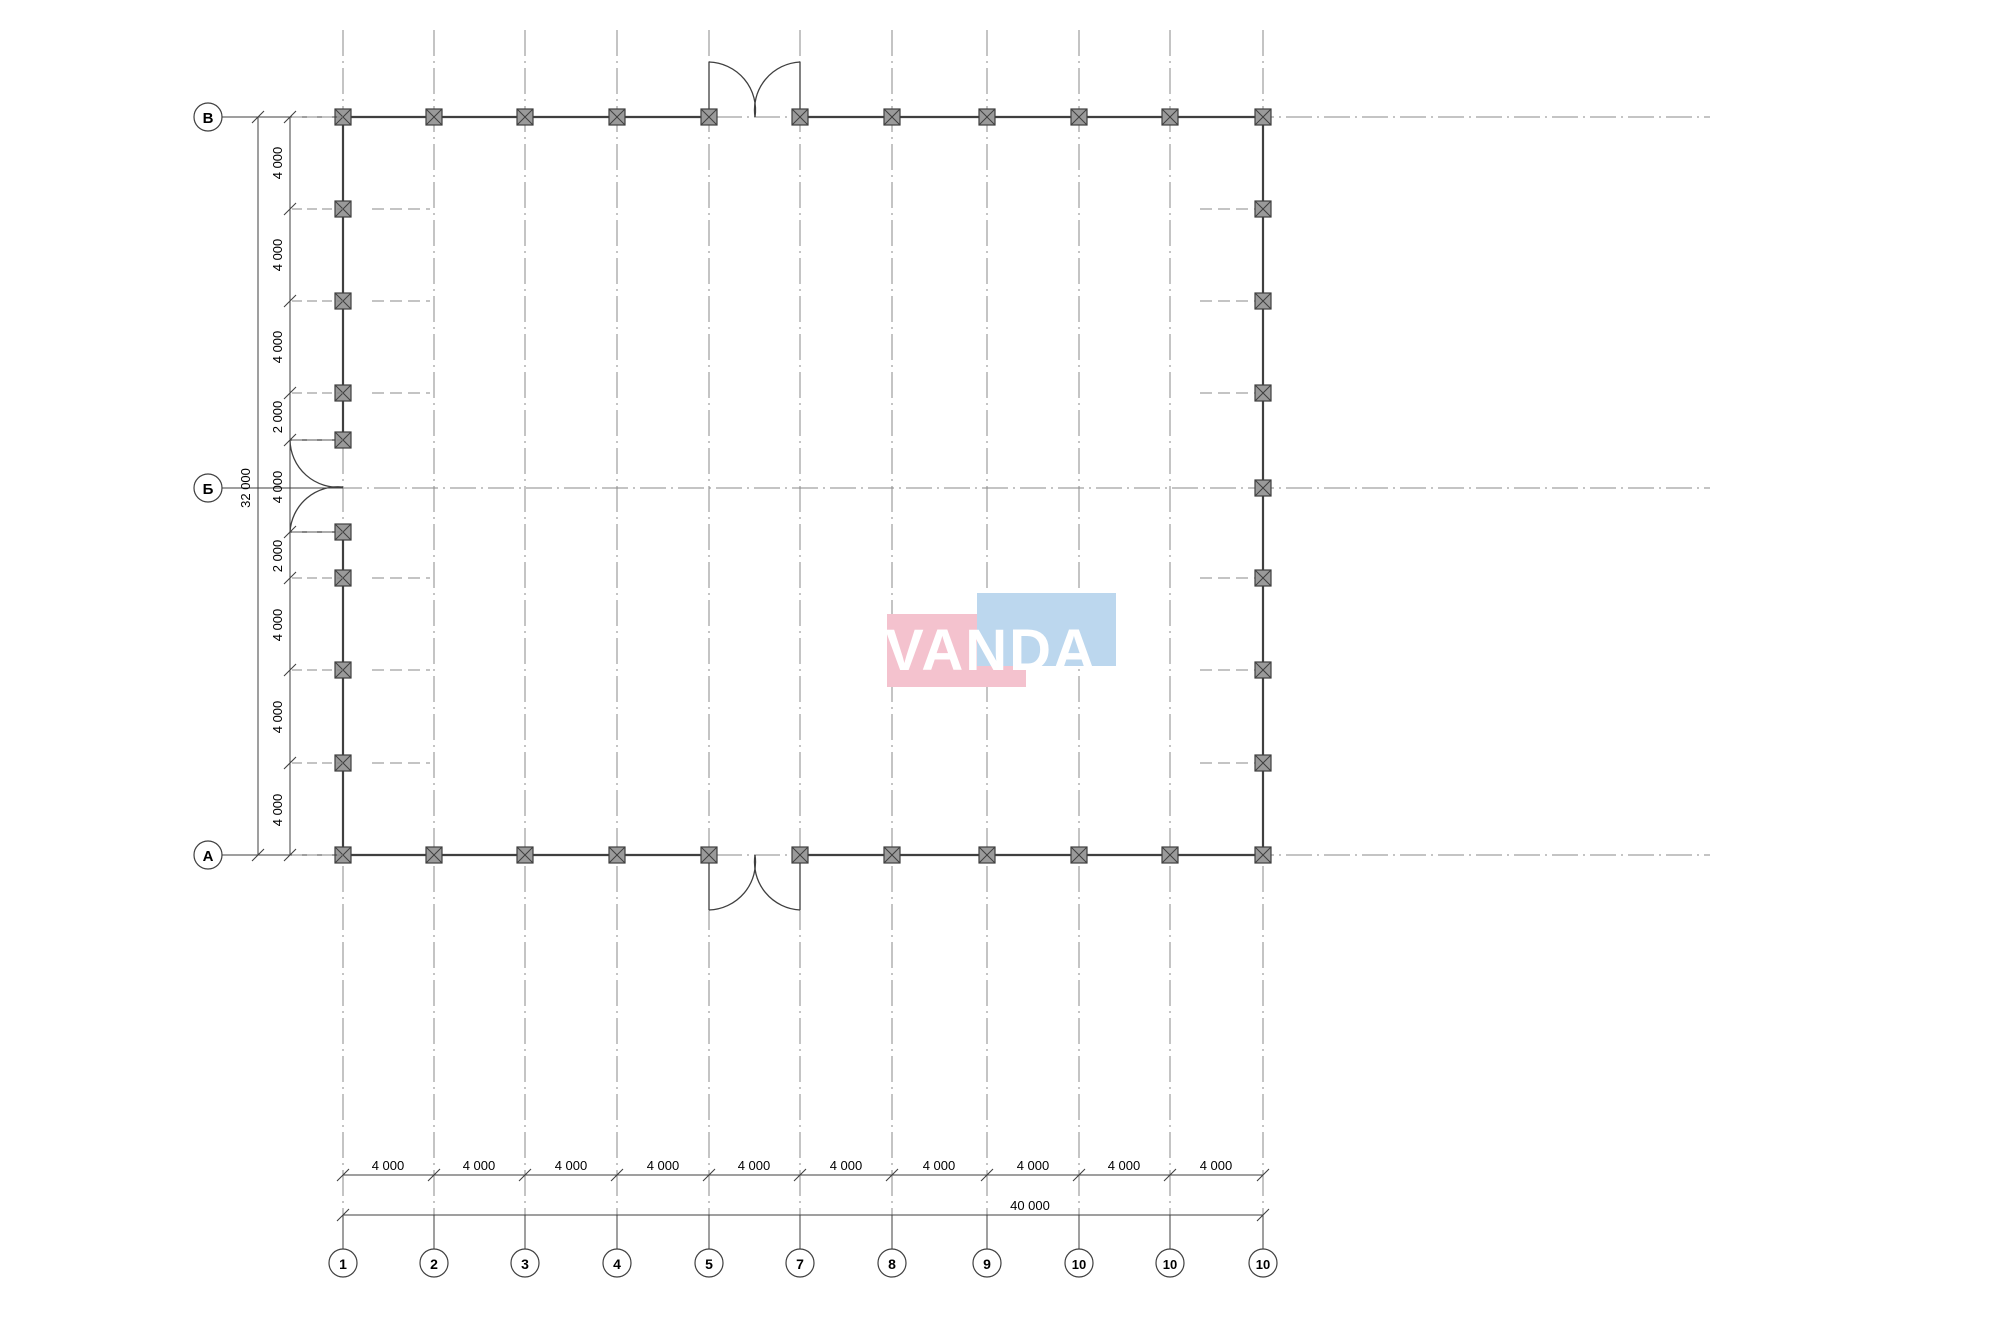 The width and height of the screenshot is (2000, 1327). I want to click on door-left-double, so click(316, 486).